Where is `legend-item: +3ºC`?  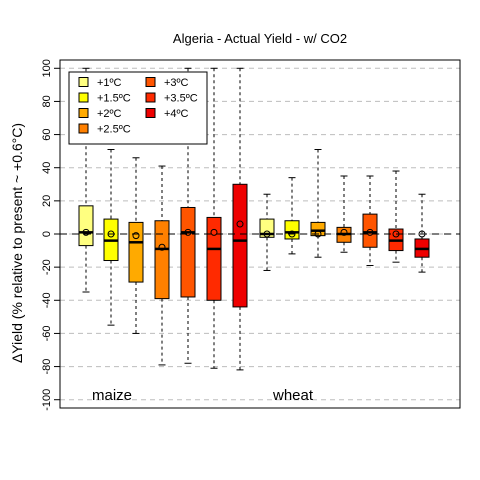 legend-item: +3ºC is located at coordinates (167, 83).